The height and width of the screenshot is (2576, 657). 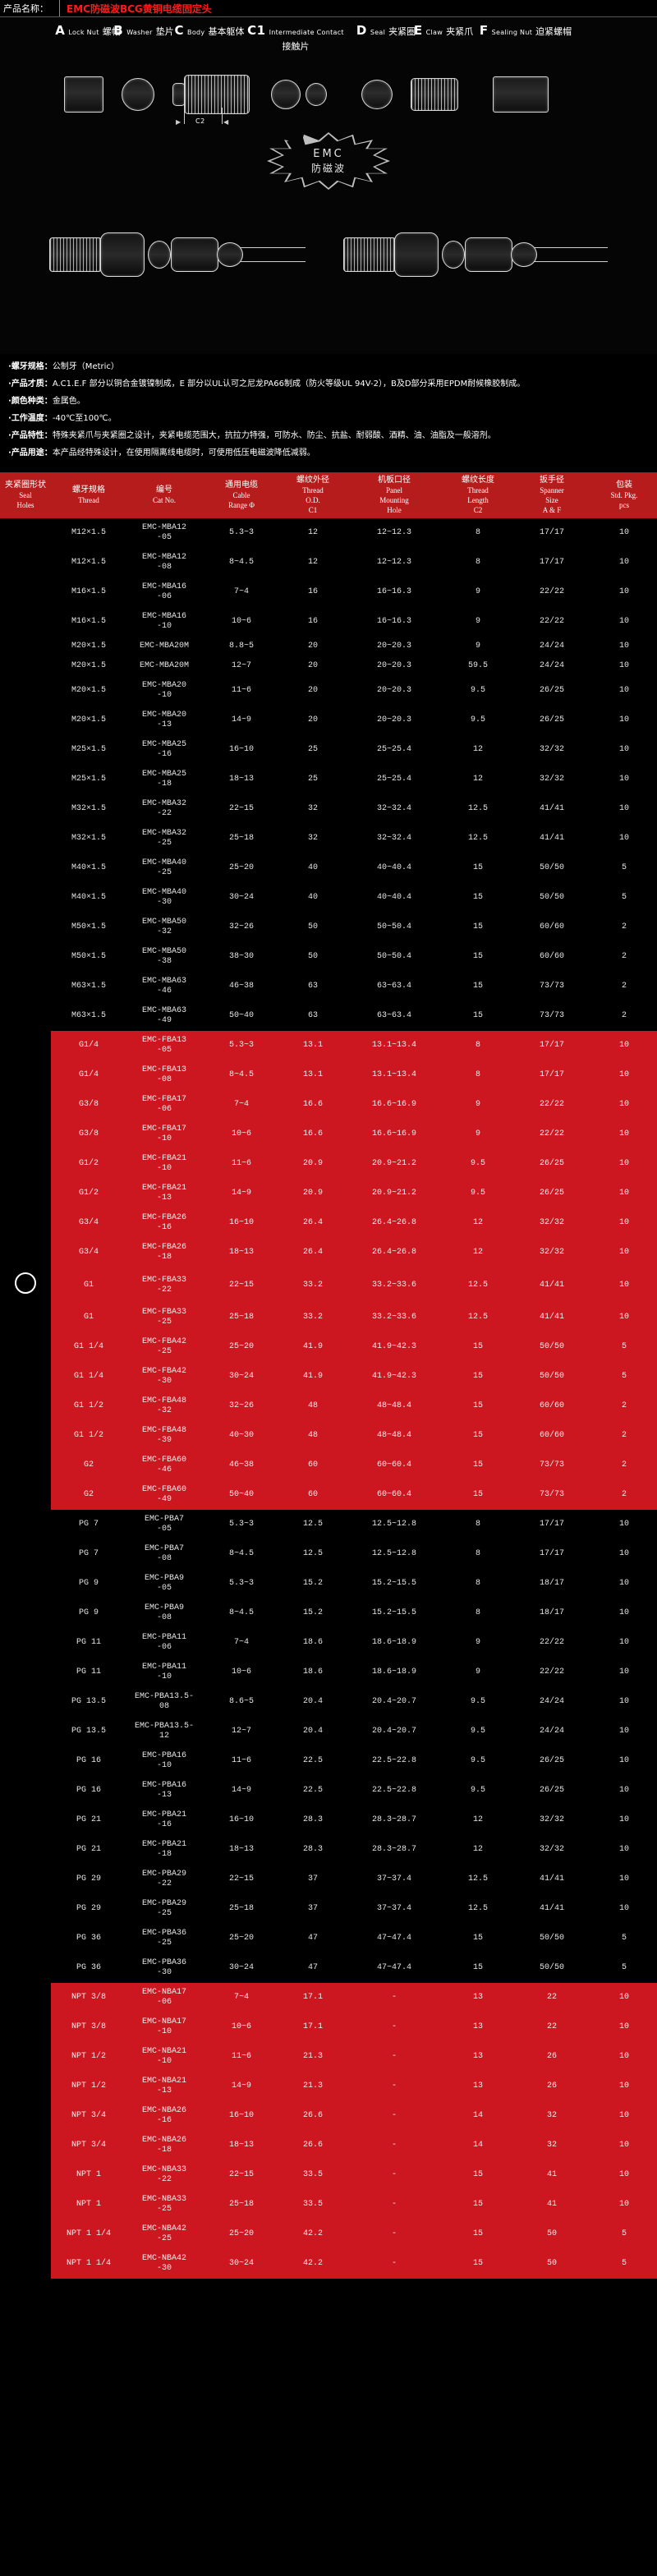 What do you see at coordinates (477, 2057) in the screenshot?
I see `cell-thread-length: 13` at bounding box center [477, 2057].